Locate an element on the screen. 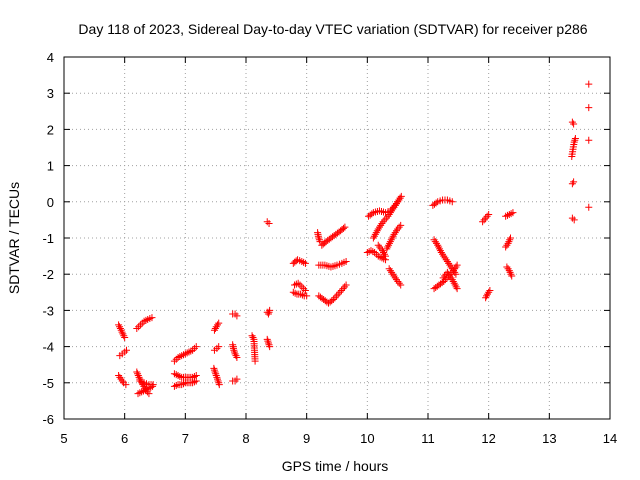 This screenshot has height=480, width=640. x-tick-label: 14 is located at coordinates (610, 438).